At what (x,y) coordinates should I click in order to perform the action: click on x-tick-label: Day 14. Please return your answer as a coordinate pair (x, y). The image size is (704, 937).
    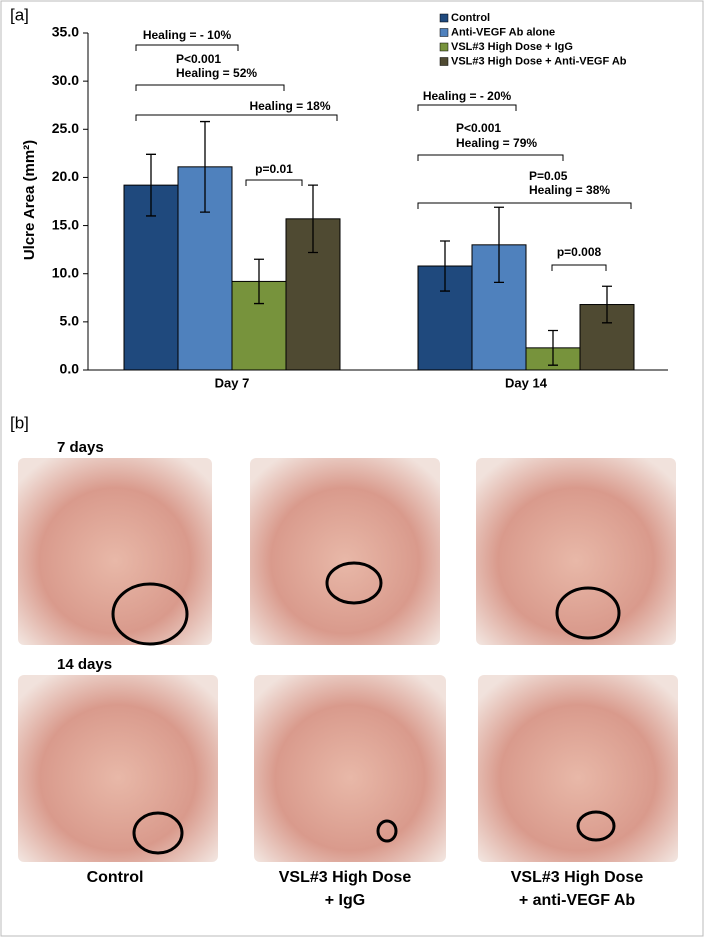
    Looking at the image, I should click on (526, 382).